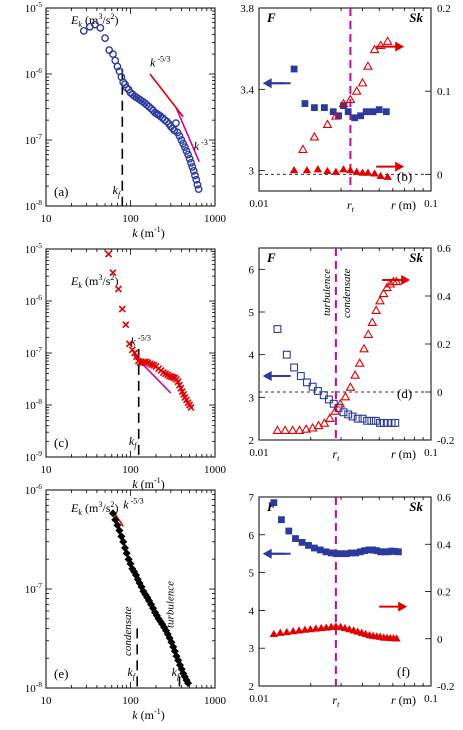  I want to click on panel-b: 0.01 0.1 3 3.4 3.8 0 0.1 0.2 F Sk rt r (m) (b), so click(345, 108).